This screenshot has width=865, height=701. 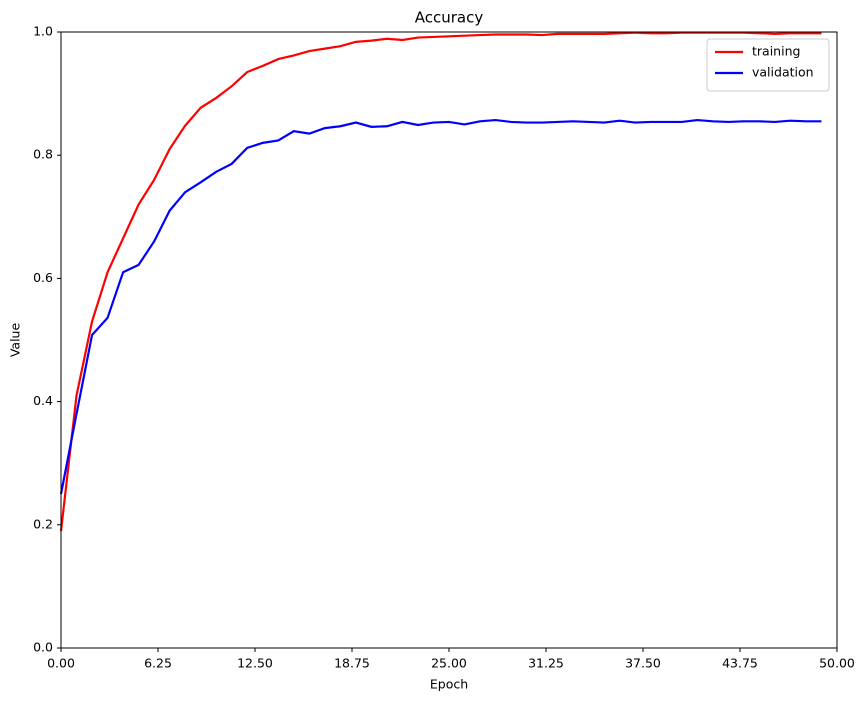 I want to click on x-axis-label: Epoch, so click(x=449, y=684).